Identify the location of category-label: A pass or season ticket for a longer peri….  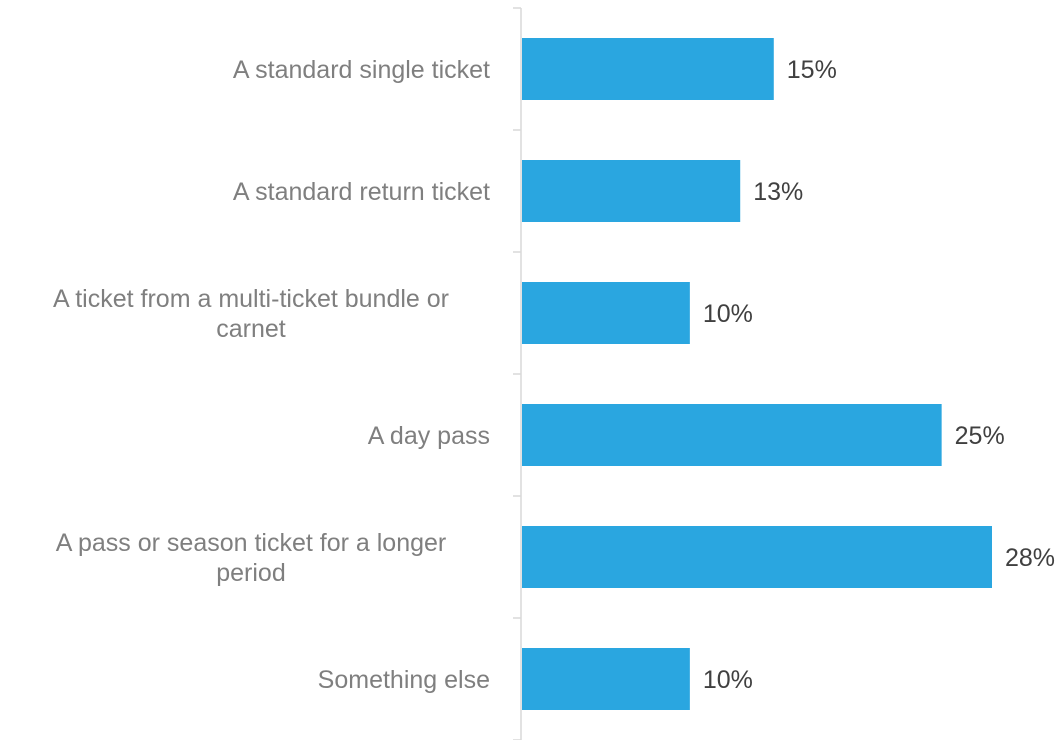
(251, 558).